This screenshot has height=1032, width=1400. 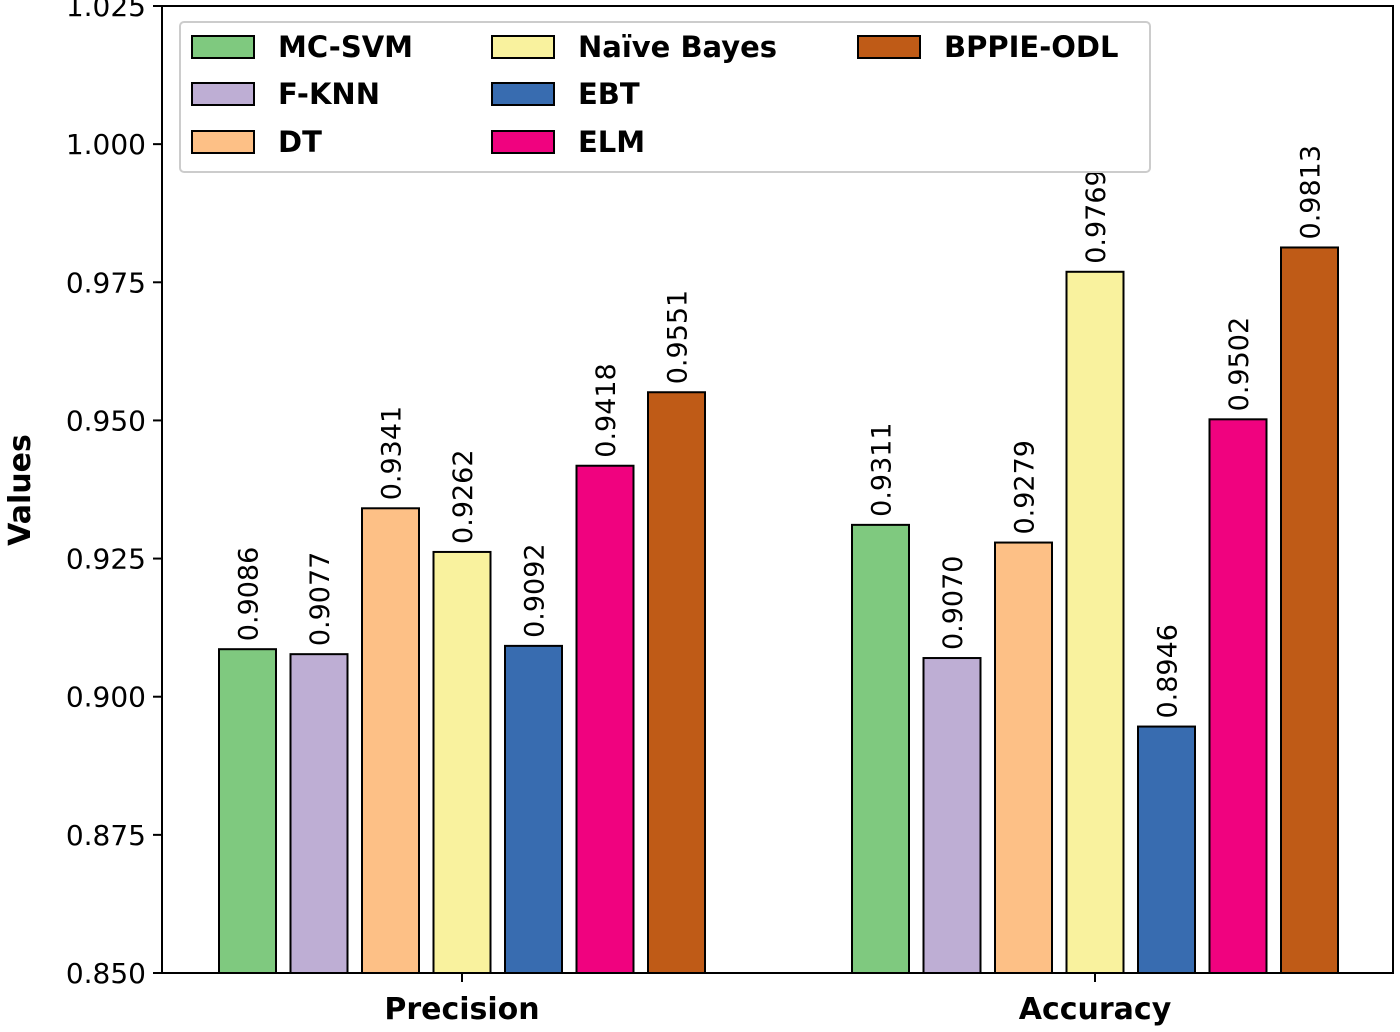 What do you see at coordinates (953, 603) in the screenshot?
I see `data-label: 0.9070` at bounding box center [953, 603].